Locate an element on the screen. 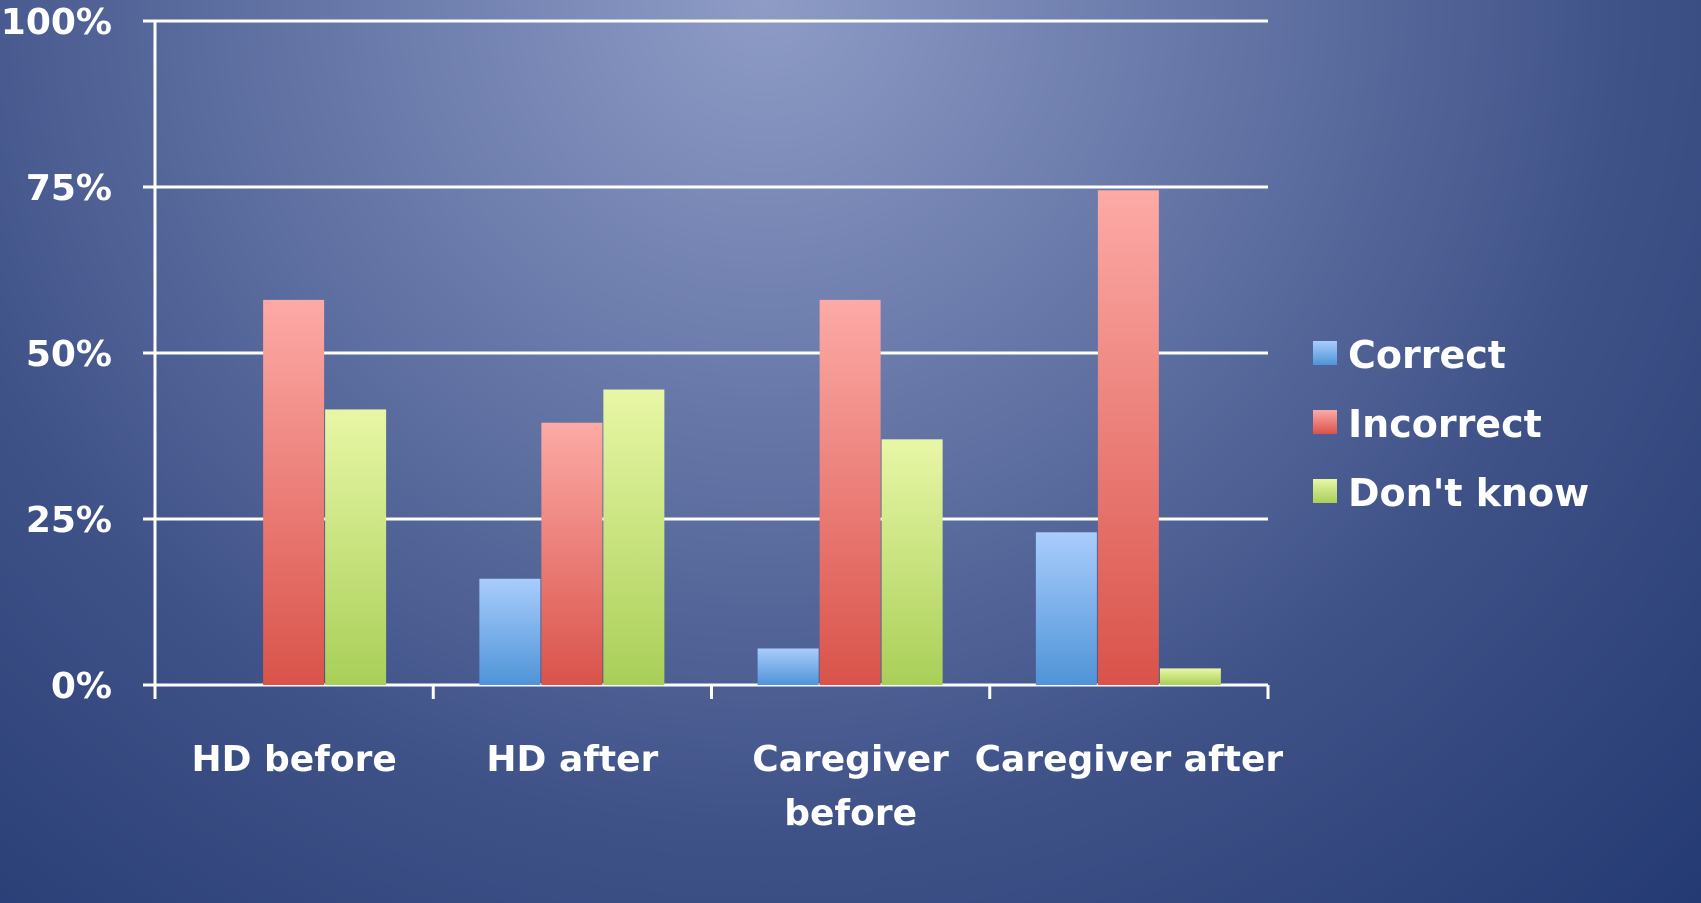  y-tick-label: 75% is located at coordinates (69, 188).